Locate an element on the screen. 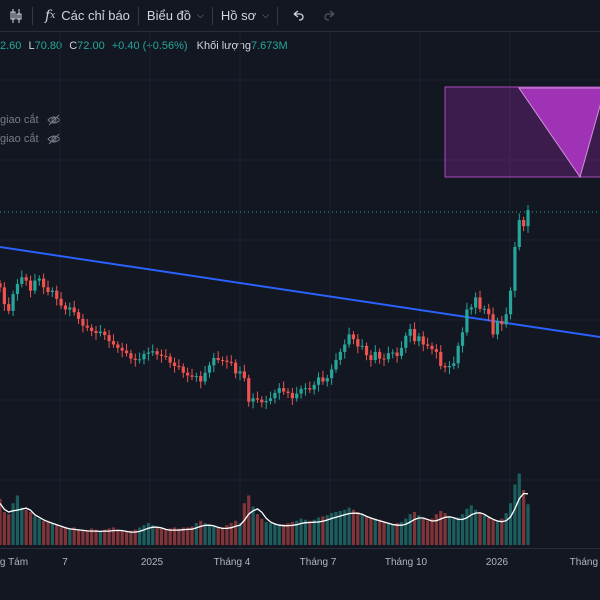 This screenshot has width=600, height=600. indicator-row-1: giao cắt is located at coordinates (30, 120).